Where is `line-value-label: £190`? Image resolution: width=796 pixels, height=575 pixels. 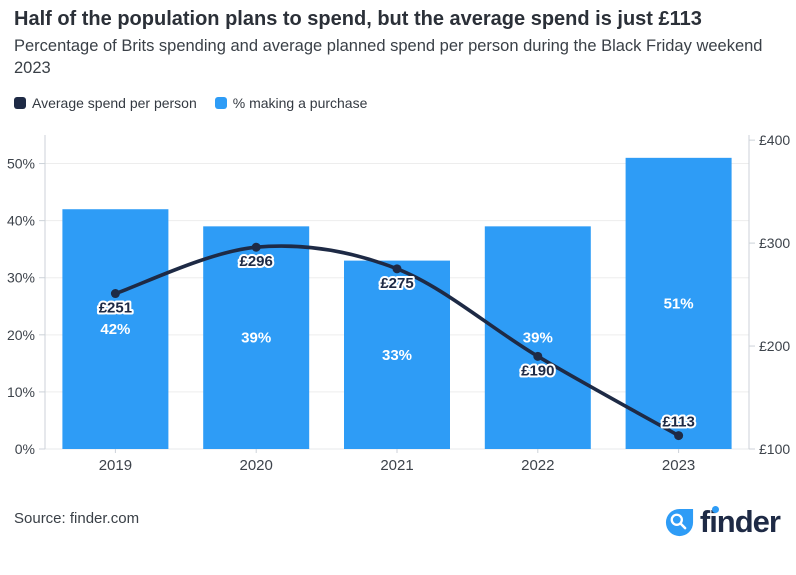 line-value-label: £190 is located at coordinates (537, 370).